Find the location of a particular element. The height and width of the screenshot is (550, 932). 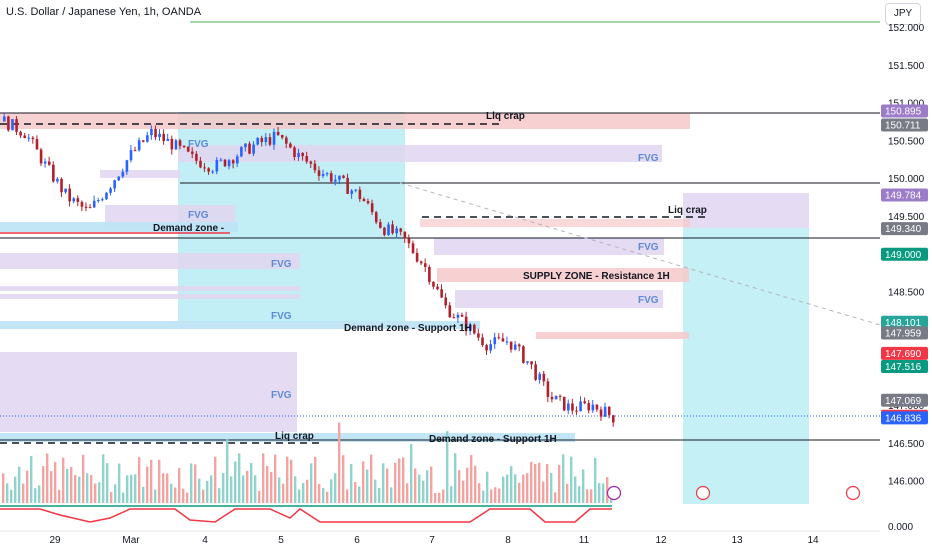

y-tick-label: 150.000 is located at coordinates (906, 179).